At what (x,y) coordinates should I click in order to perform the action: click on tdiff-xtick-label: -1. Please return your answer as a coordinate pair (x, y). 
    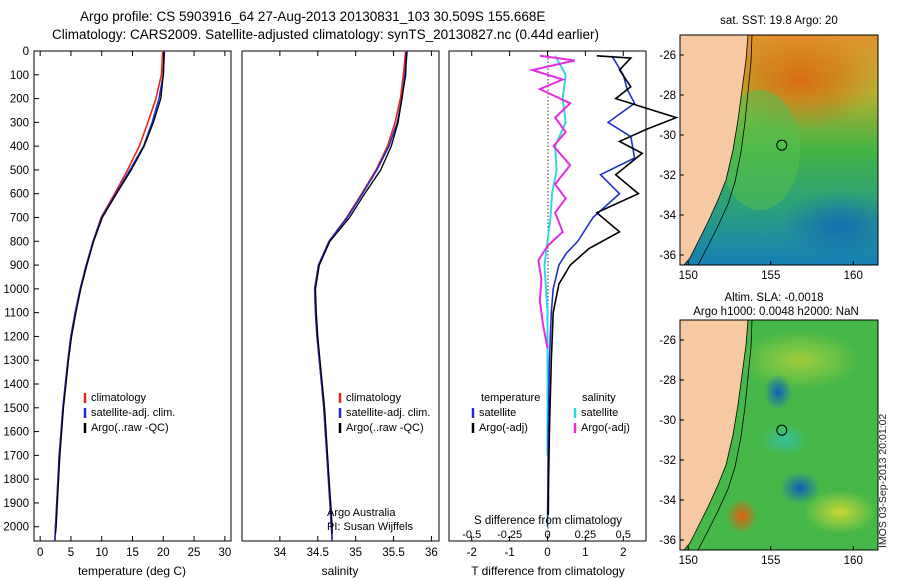
    Looking at the image, I should click on (509, 553).